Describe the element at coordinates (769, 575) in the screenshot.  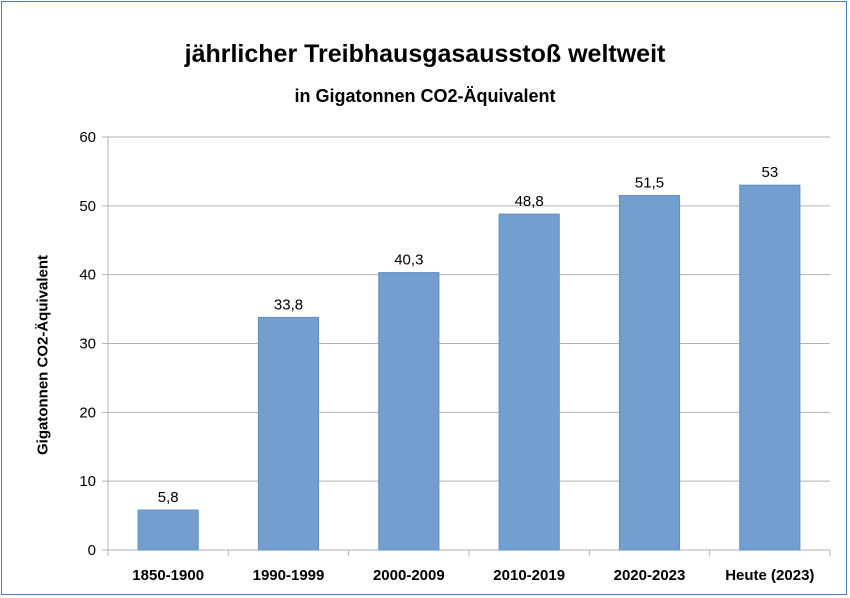
I see `x-tick-label: Heute (2023)` at that location.